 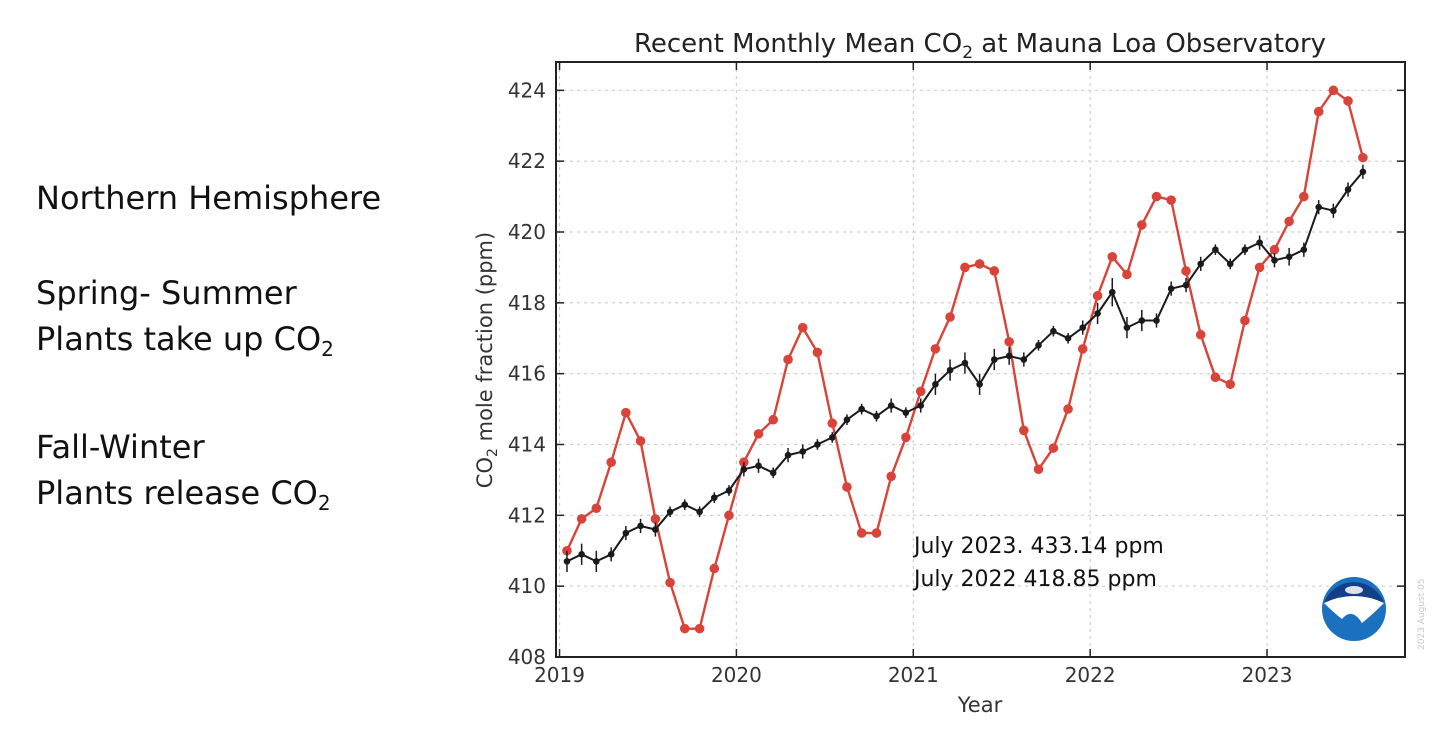 I want to click on y-tick-label: 408, so click(x=527, y=657).